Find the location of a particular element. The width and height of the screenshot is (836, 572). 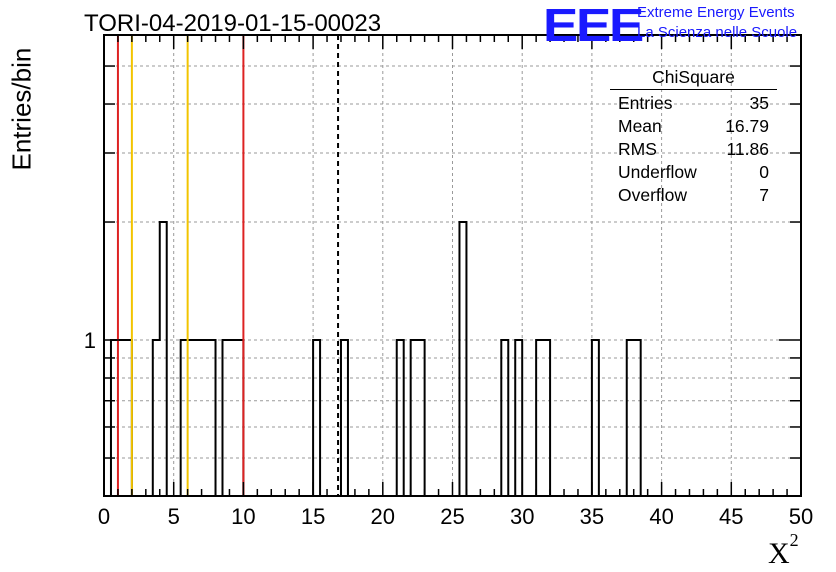

stats-label: Mean is located at coordinates (640, 126).